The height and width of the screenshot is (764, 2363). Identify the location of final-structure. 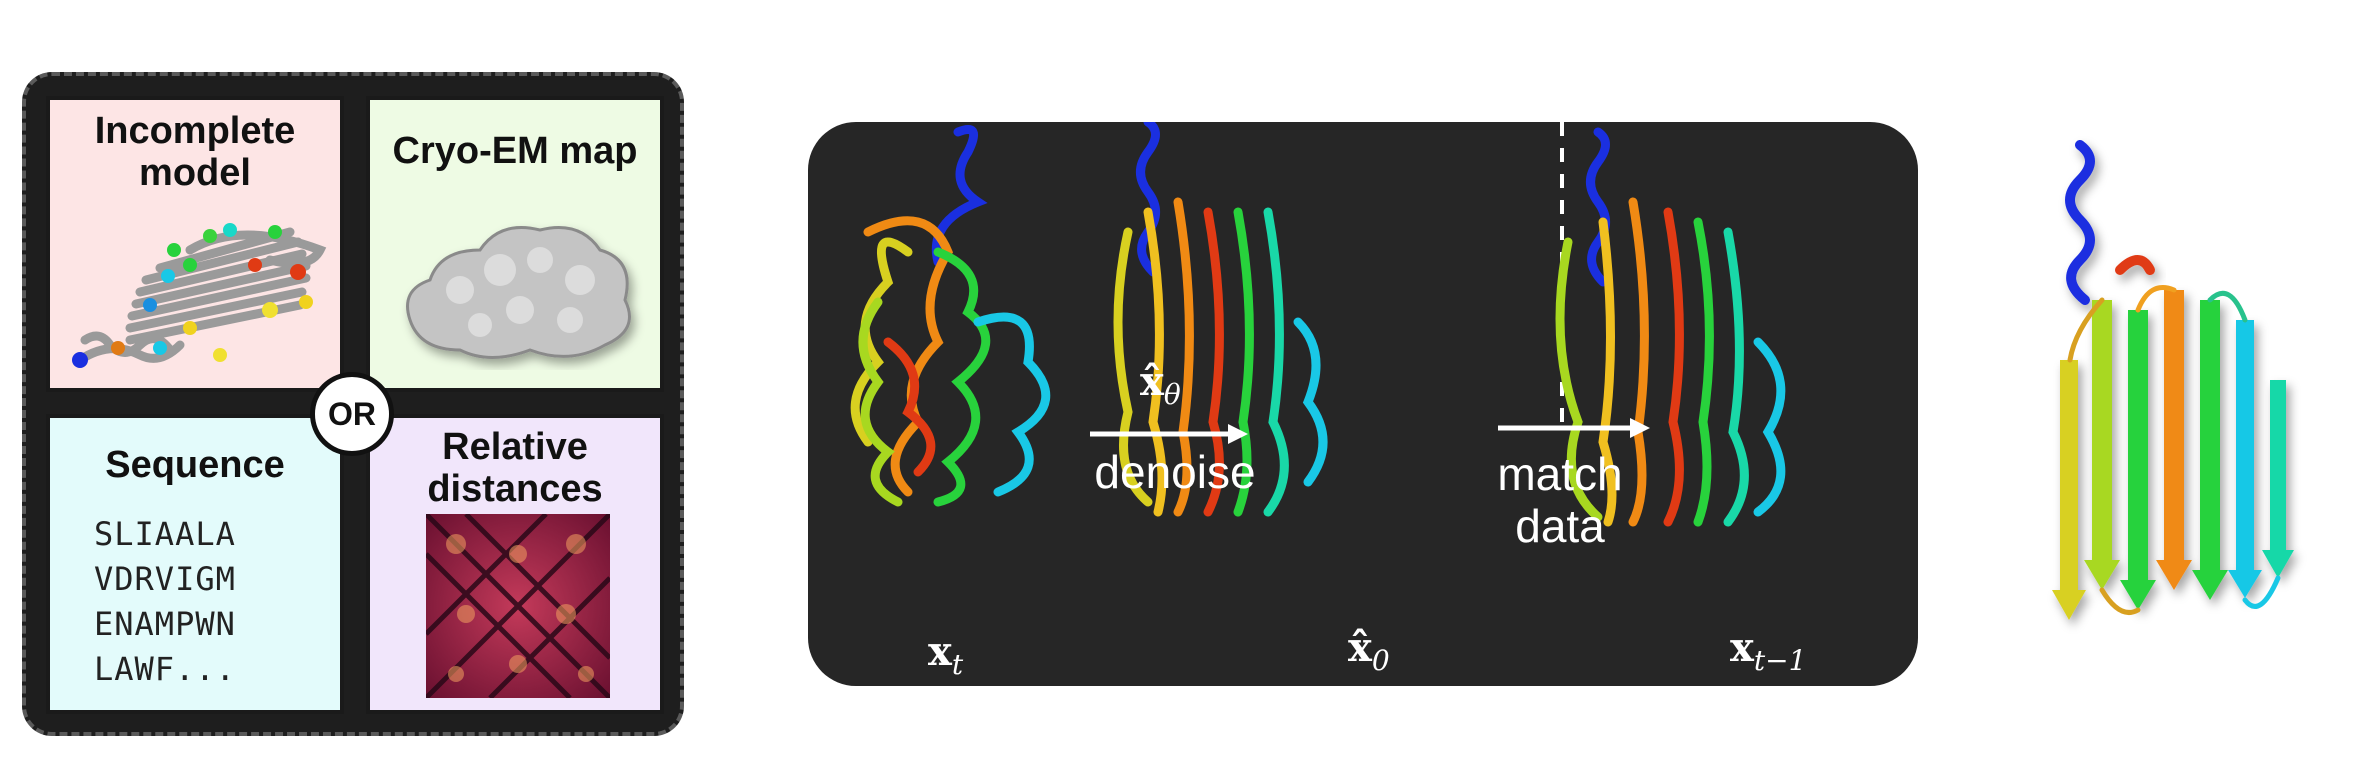
(2173, 380).